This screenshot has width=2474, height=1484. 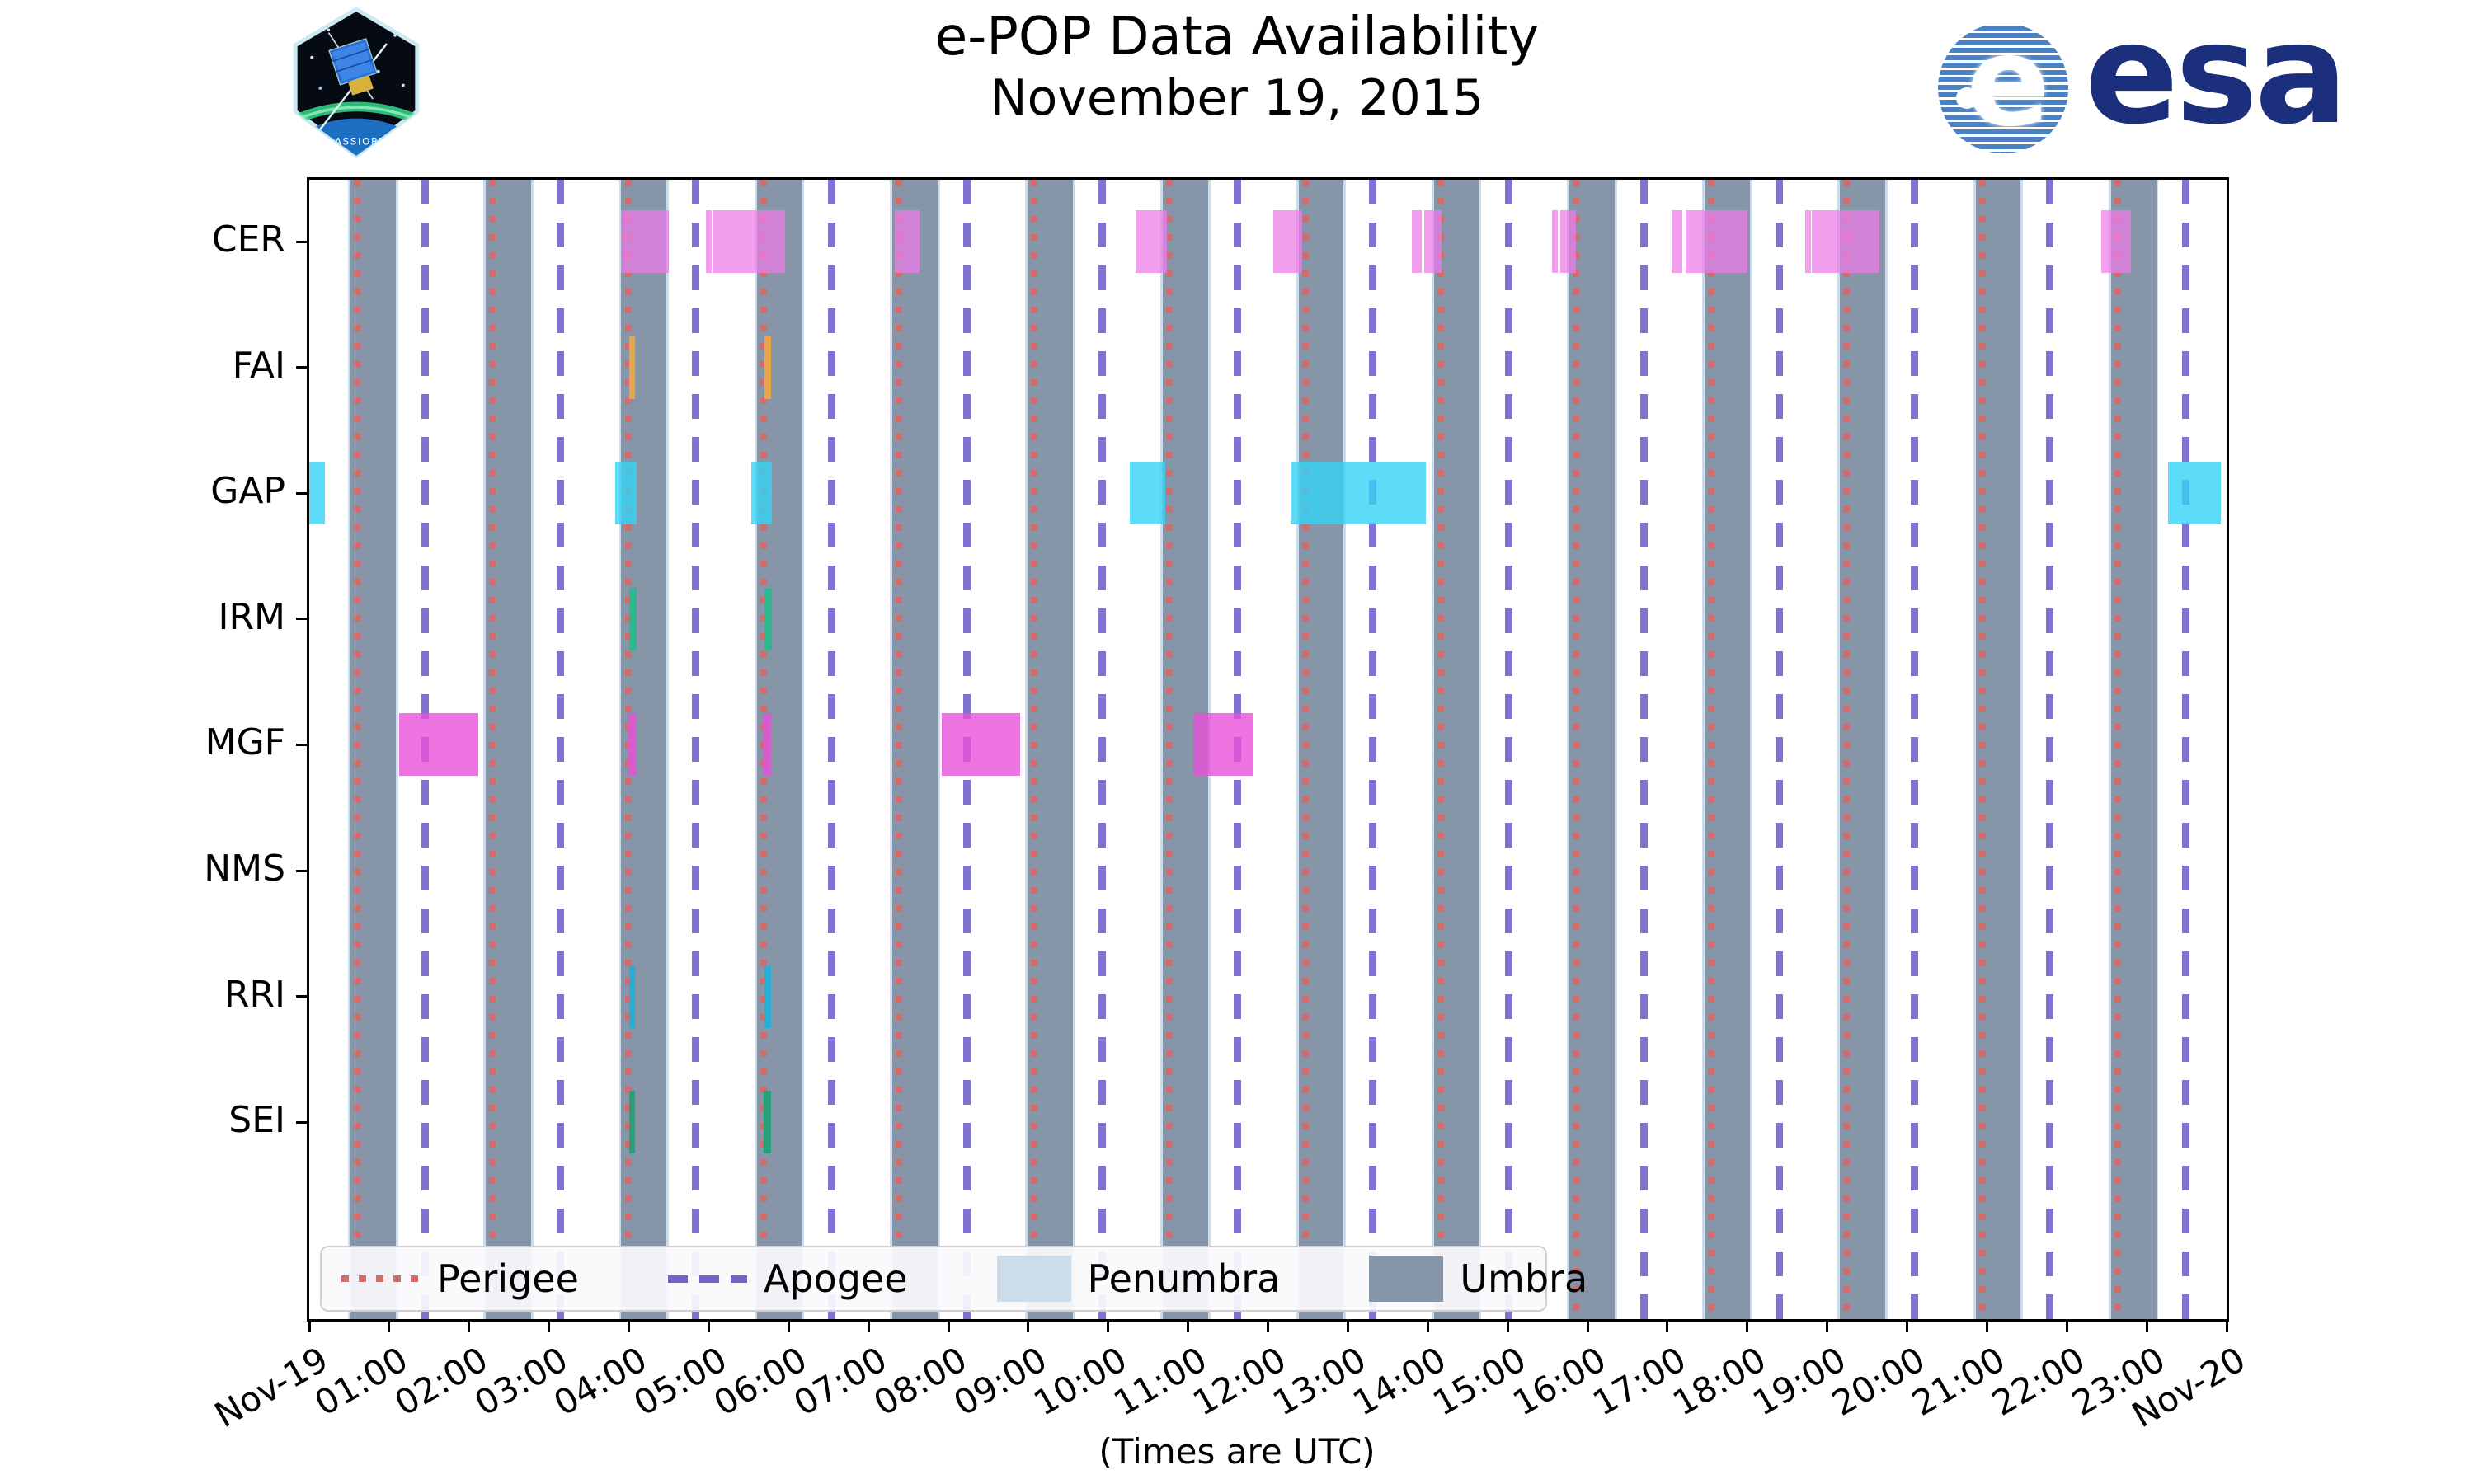 I want to click on patch-satellite, so click(x=353, y=67).